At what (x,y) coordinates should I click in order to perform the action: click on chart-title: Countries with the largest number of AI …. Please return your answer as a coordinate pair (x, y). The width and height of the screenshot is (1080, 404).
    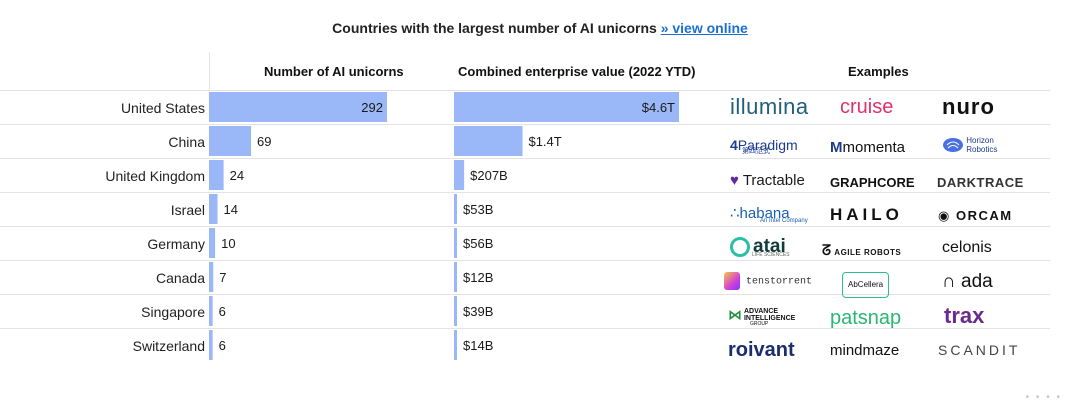
    Looking at the image, I should click on (540, 28).